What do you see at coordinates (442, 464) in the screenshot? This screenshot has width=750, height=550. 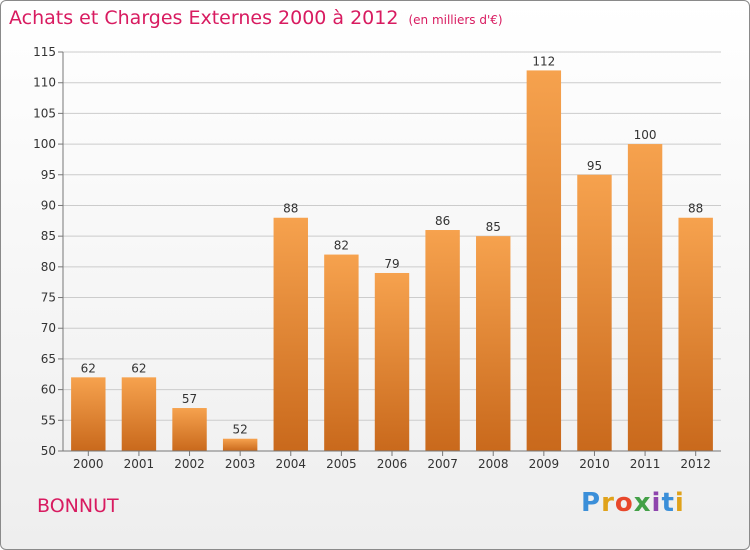 I see `x-tick-label: 2007` at bounding box center [442, 464].